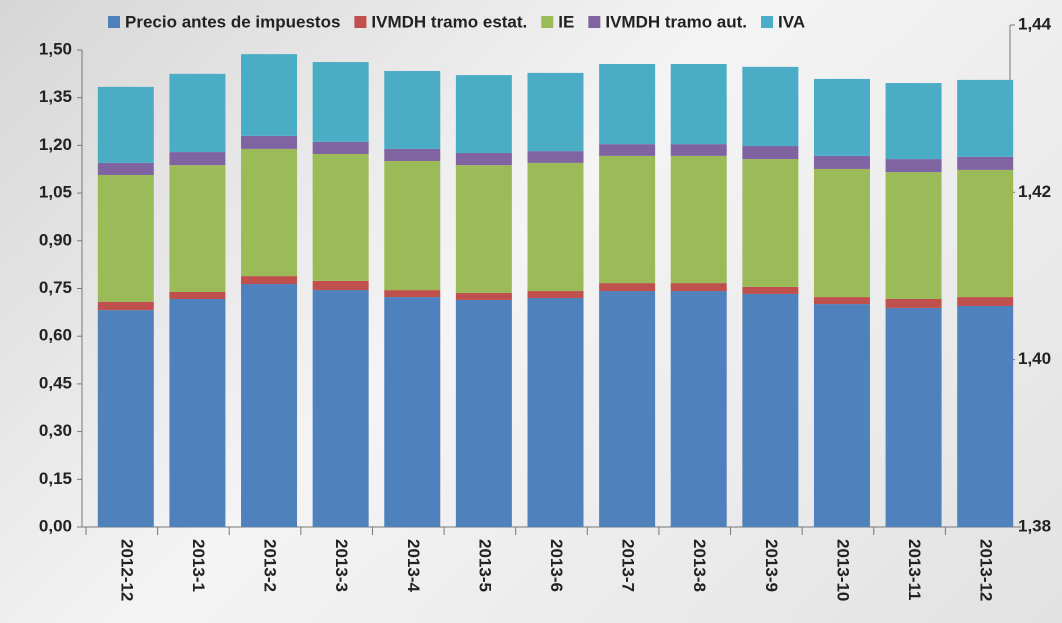 Image resolution: width=1062 pixels, height=623 pixels. I want to click on x-tick-label: 2013-1, so click(198, 565).